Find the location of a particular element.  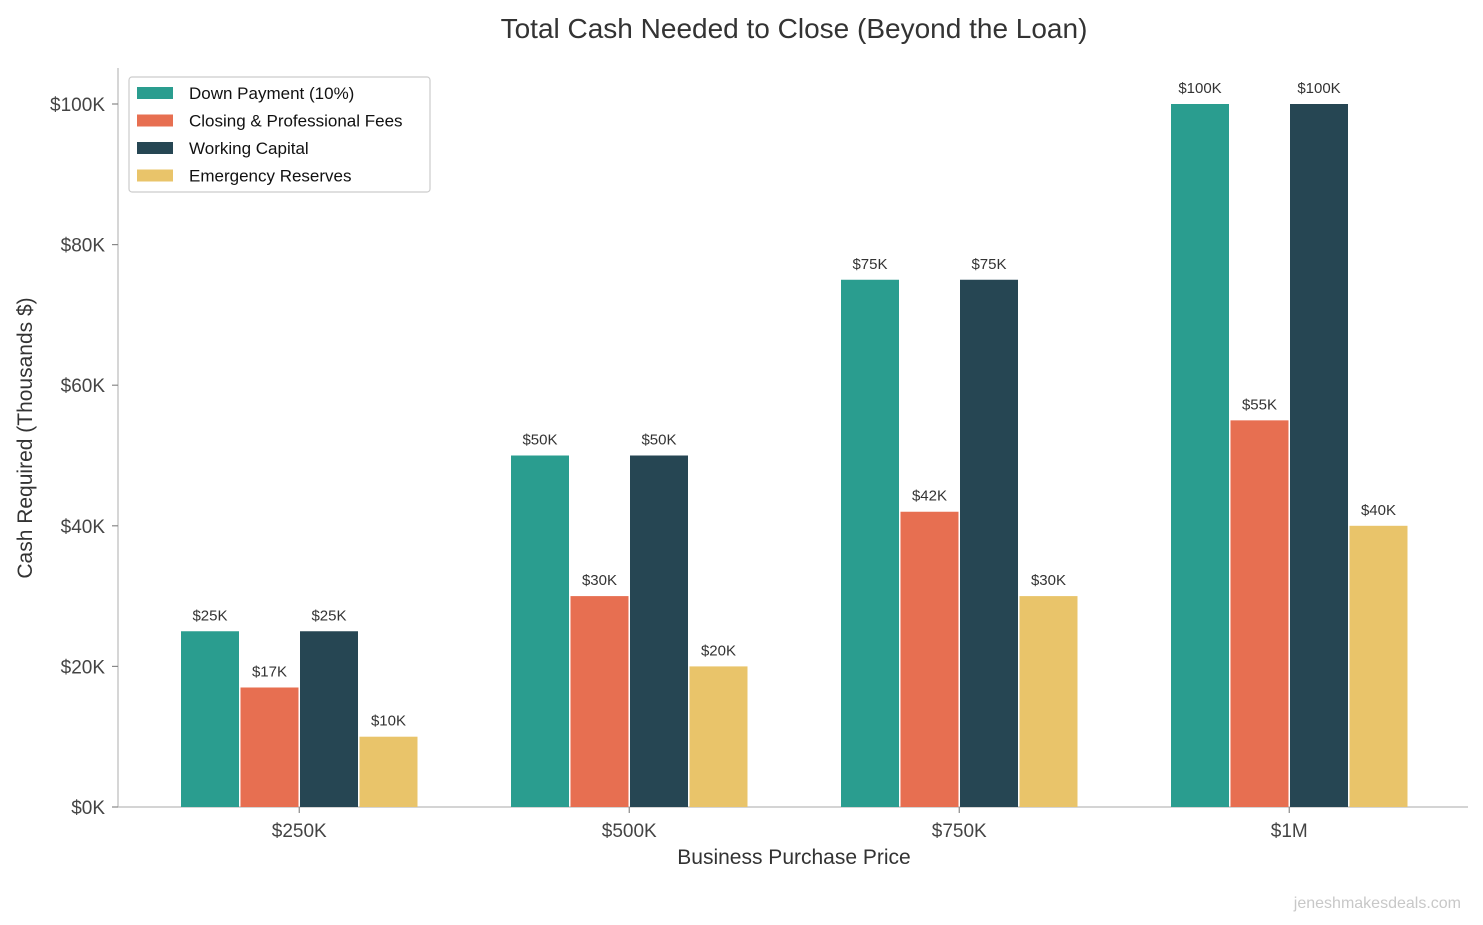

y-ticks: $0K $20K $40K $60K $80K $100K is located at coordinates (84, 457).